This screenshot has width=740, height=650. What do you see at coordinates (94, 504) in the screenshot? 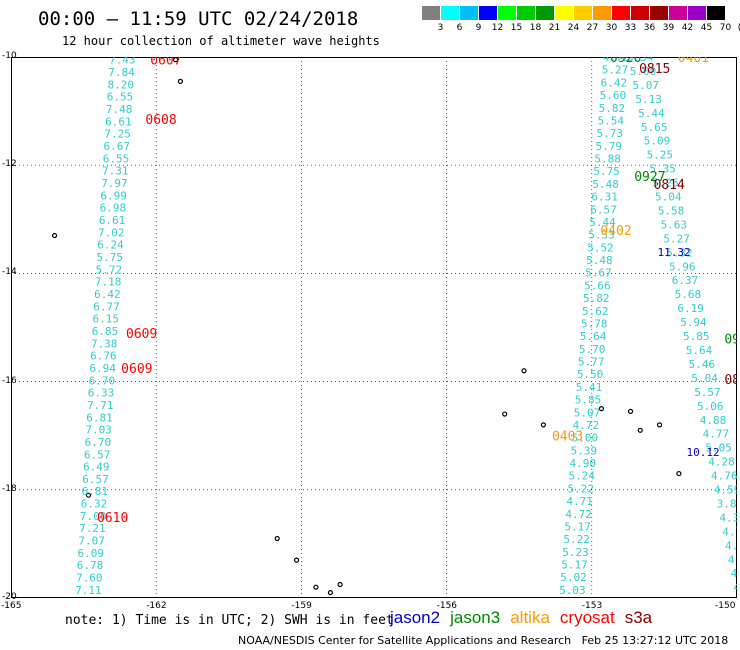
I see `swh-value: 6.32` at bounding box center [94, 504].